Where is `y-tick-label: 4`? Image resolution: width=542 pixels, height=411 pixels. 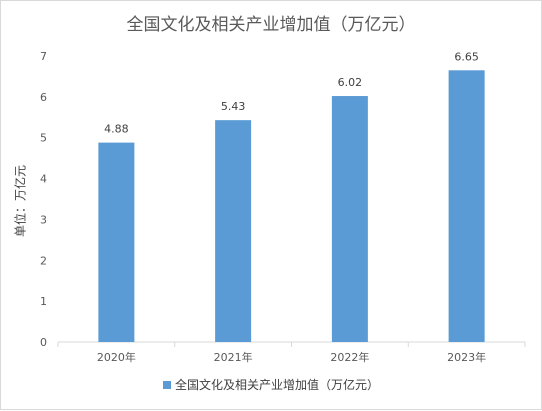 y-tick-label: 4 is located at coordinates (43, 179).